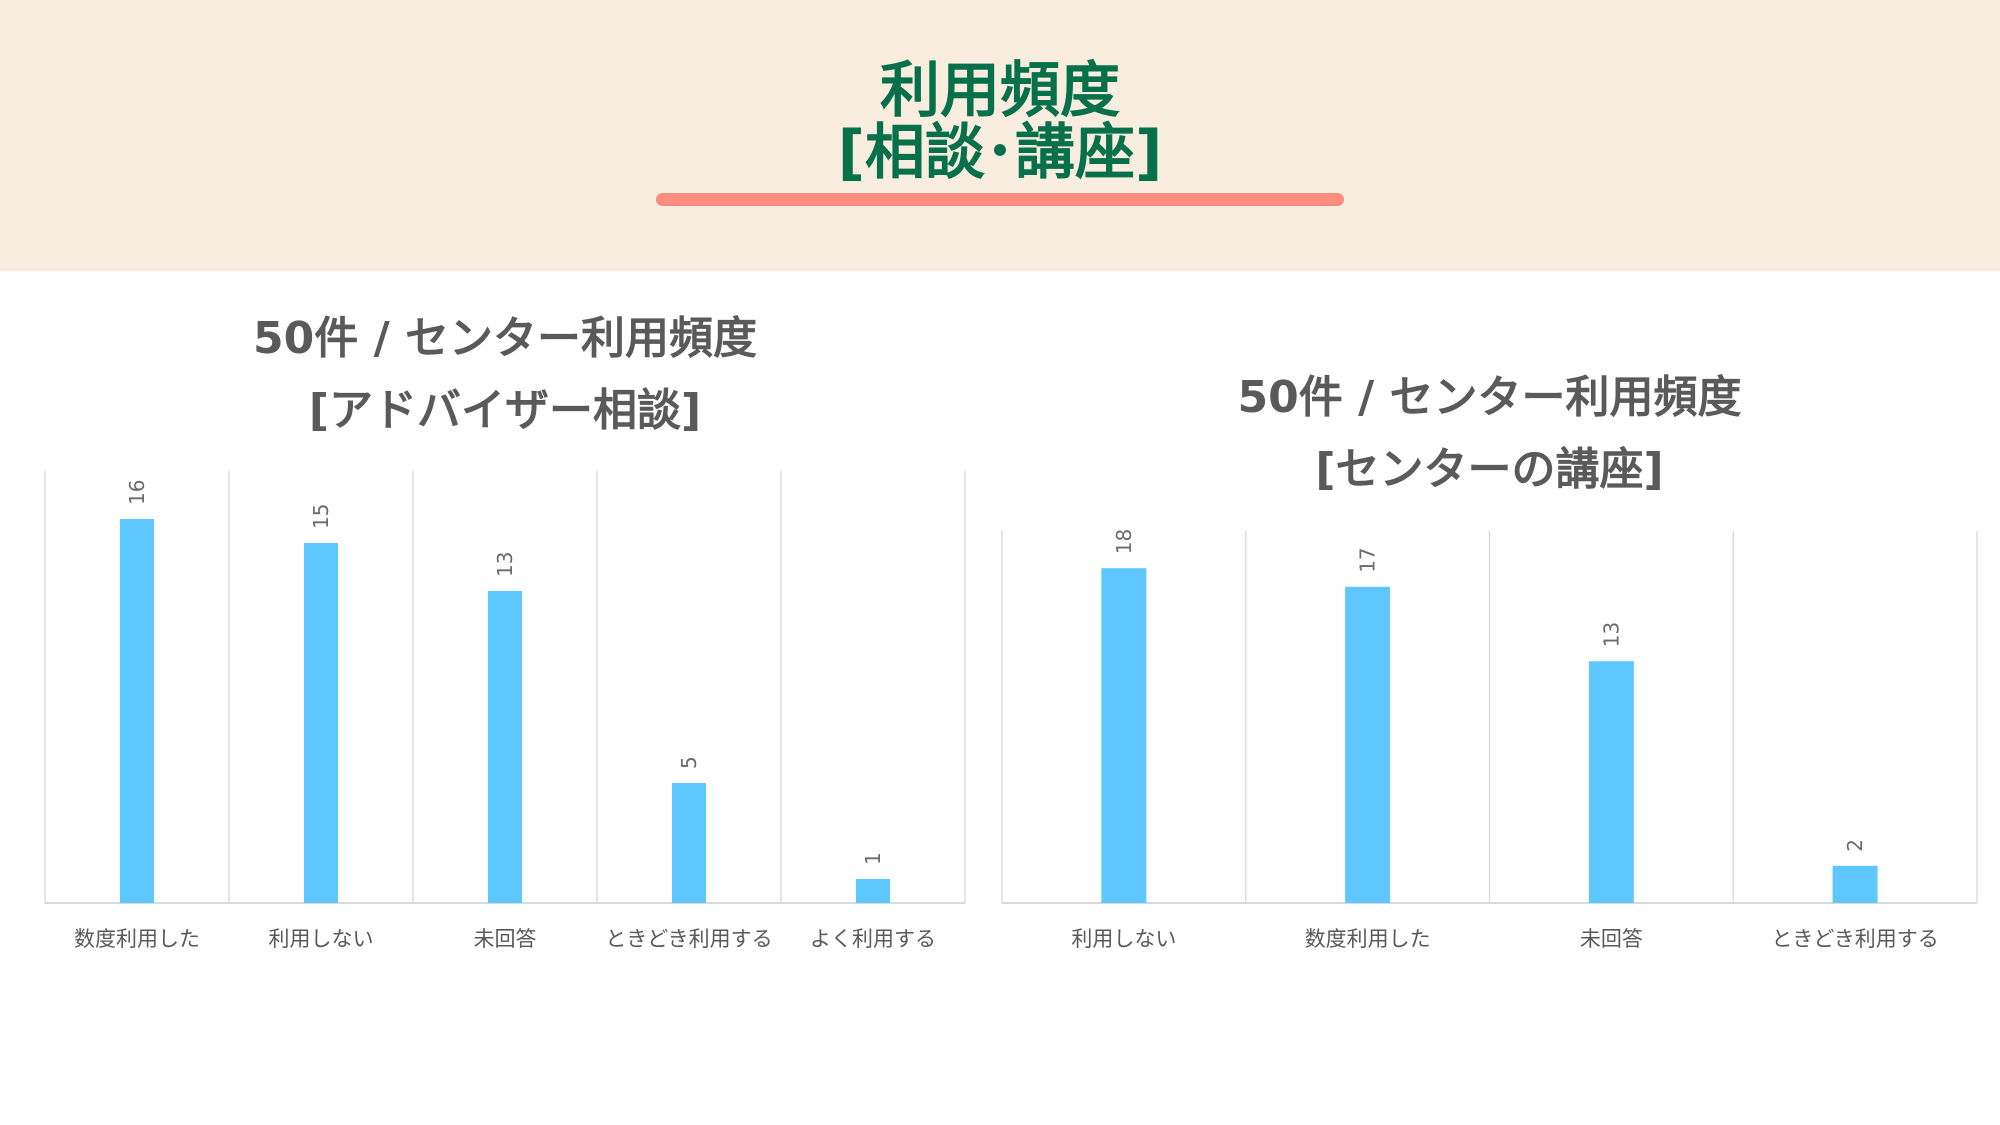 The width and height of the screenshot is (2000, 1125). Describe the element at coordinates (505, 338) in the screenshot. I see `chart1-title-line1: 50件 / センター利用頻度` at that location.